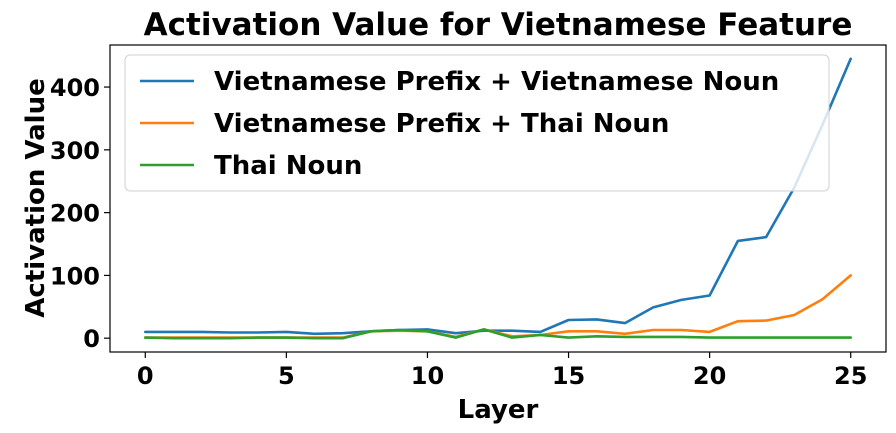 The height and width of the screenshot is (433, 896). Describe the element at coordinates (709, 376) in the screenshot. I see `x-tick-label: 20` at that location.